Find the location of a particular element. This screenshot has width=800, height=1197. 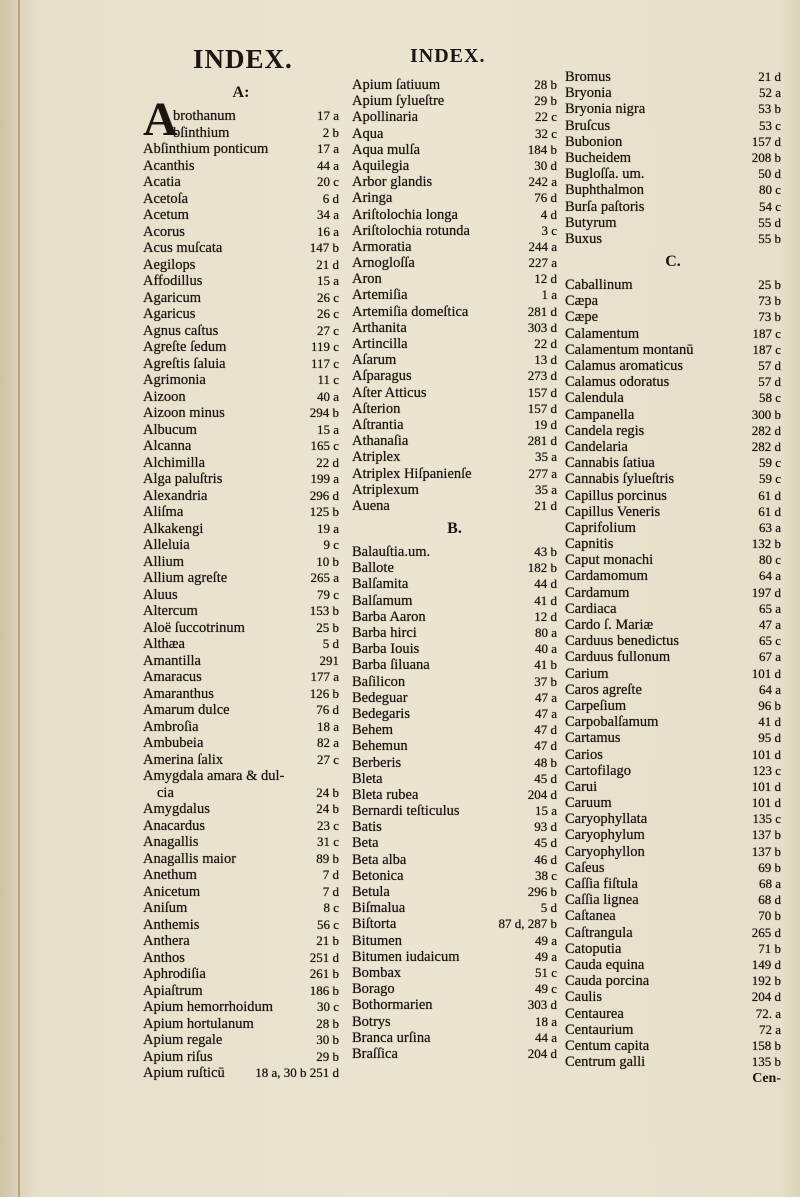

entry-term: Candela regis is located at coordinates (605, 430).